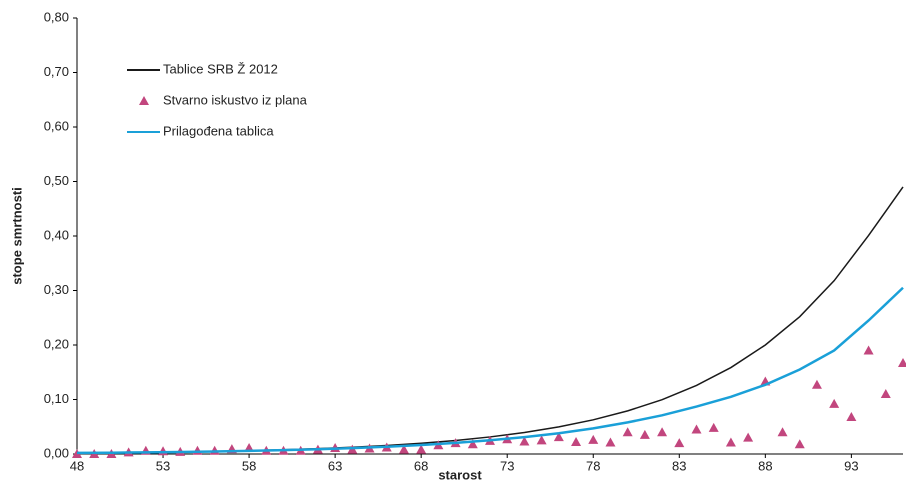 The width and height of the screenshot is (906, 486). I want to click on x-tick-label: 48, so click(77, 465).